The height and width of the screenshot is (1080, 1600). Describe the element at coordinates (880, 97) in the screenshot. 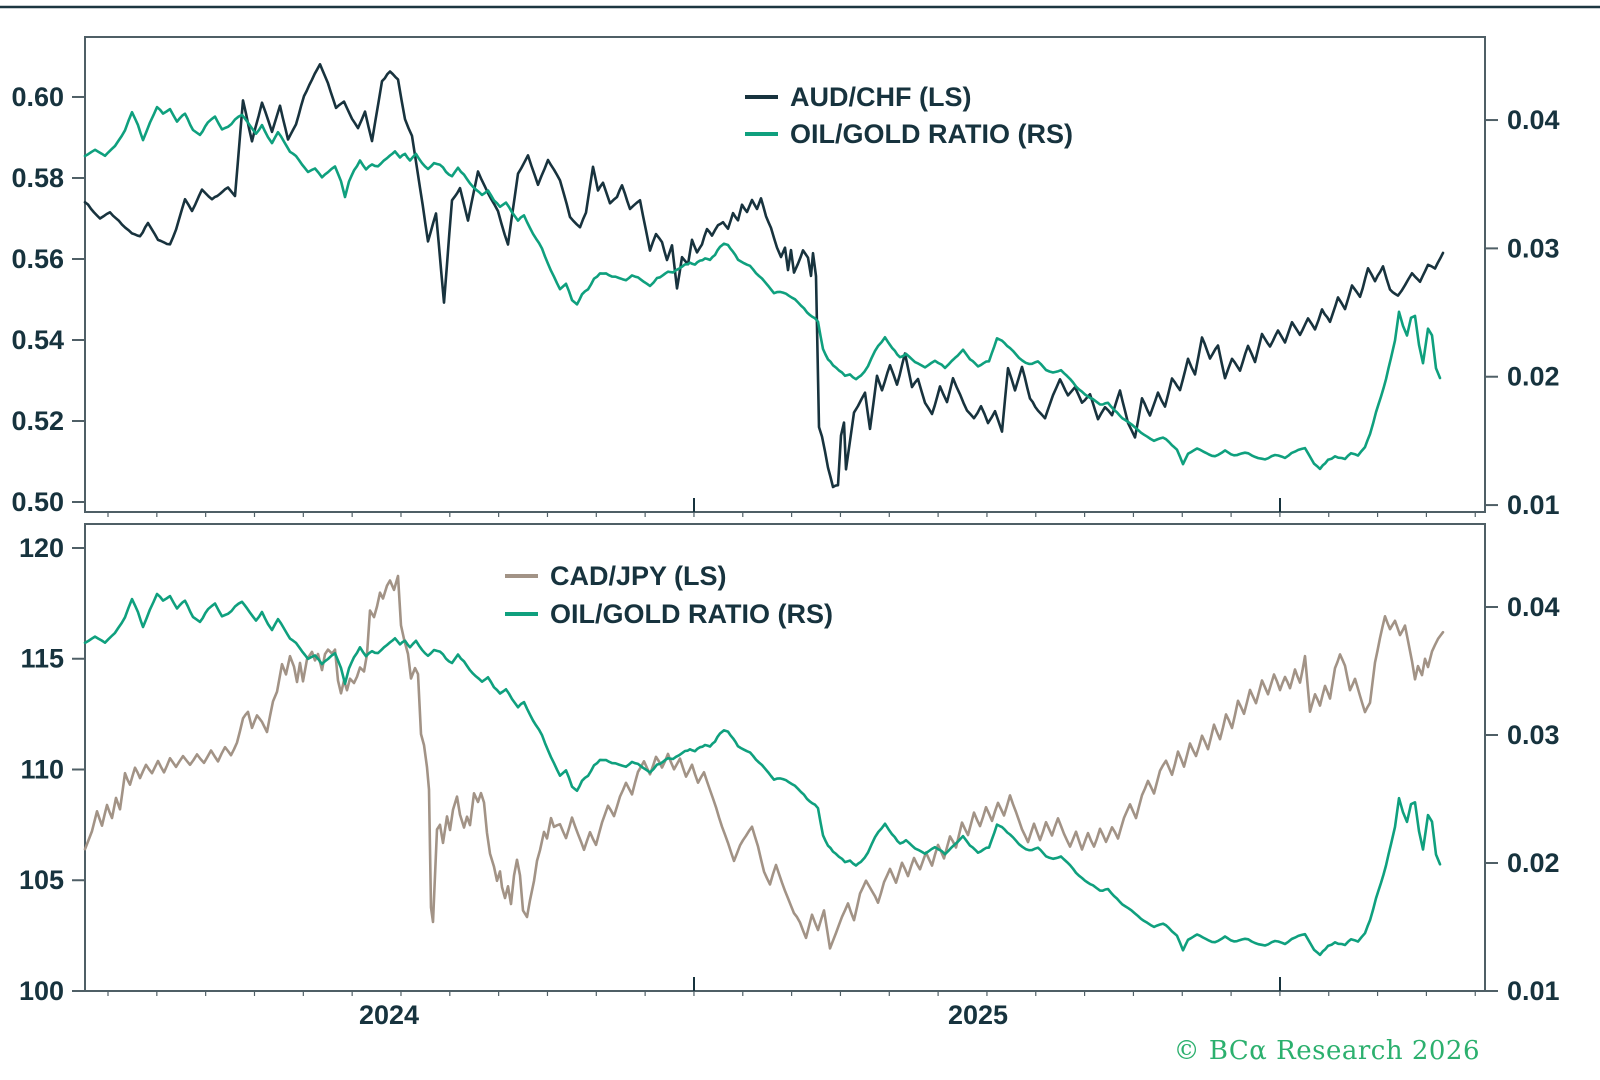

I see `legend-label: AUD/CHF (LS)` at that location.